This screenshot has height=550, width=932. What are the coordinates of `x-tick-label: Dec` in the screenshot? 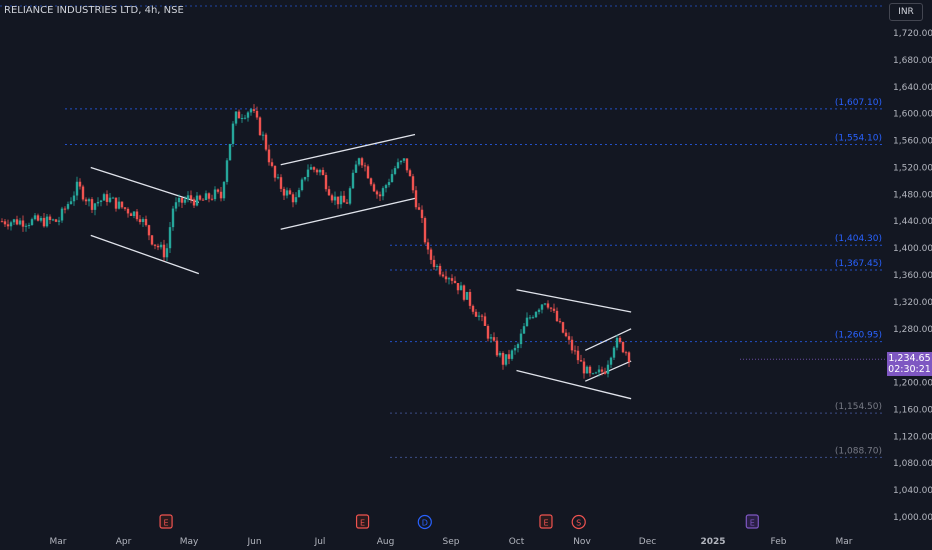 It's located at (647, 542).